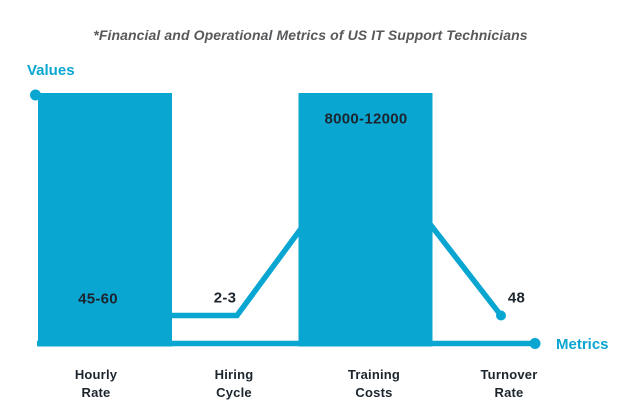 Image resolution: width=621 pixels, height=416 pixels. What do you see at coordinates (234, 383) in the screenshot?
I see `x-tick-hiring-cycle: Hiring Cycle` at bounding box center [234, 383].